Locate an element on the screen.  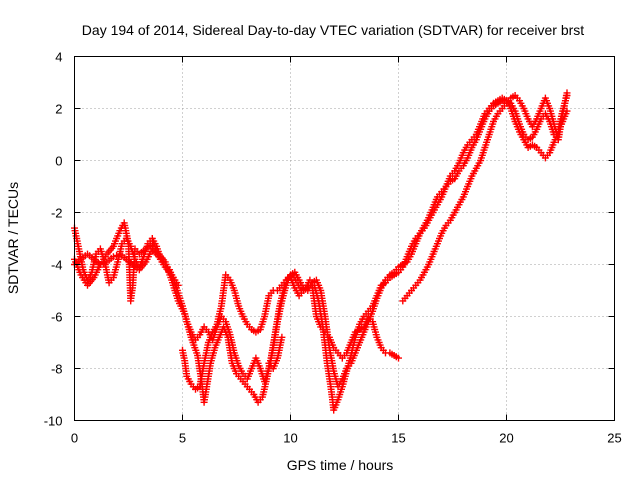
x-tick-label: 10 is located at coordinates (290, 438).